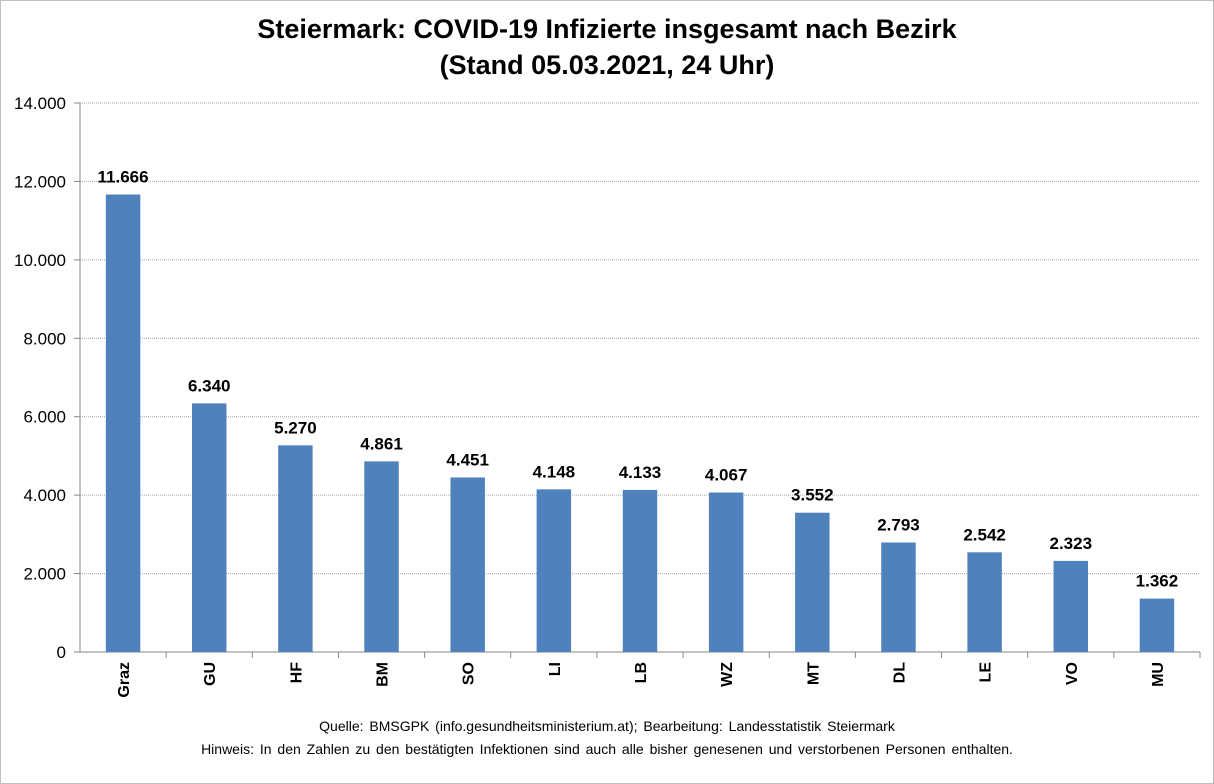 This screenshot has height=784, width=1214. I want to click on y-tick-label: 4.000, so click(44, 495).